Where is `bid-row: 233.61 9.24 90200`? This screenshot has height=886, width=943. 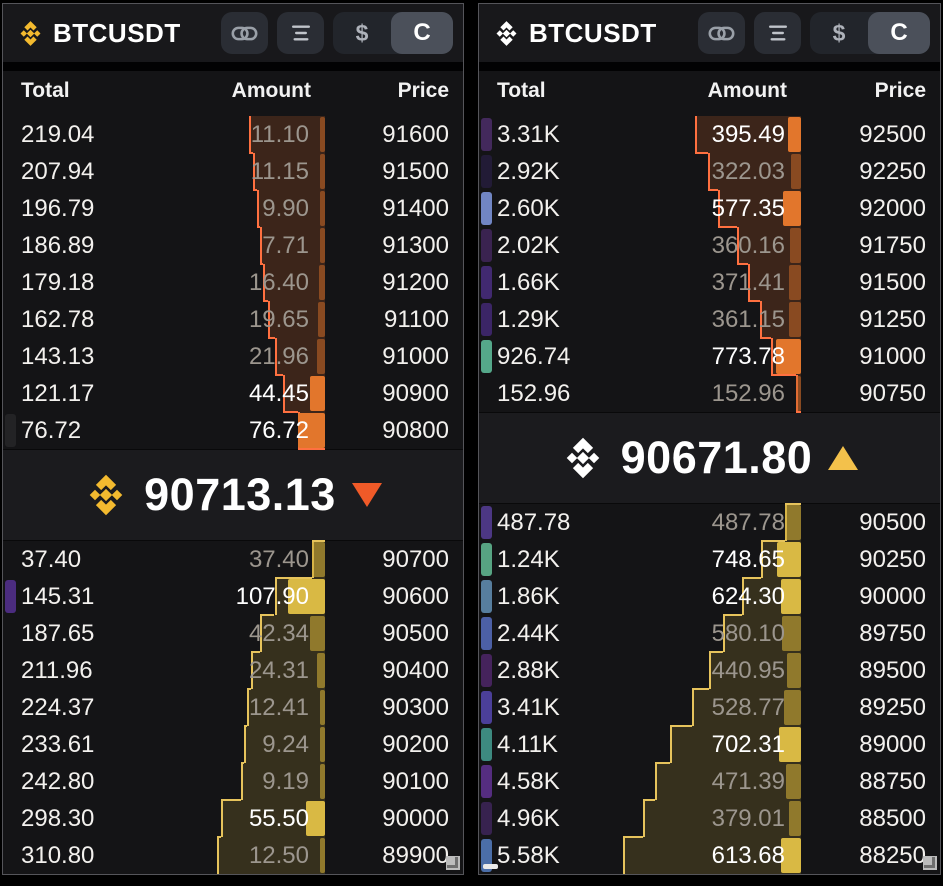 bid-row: 233.61 9.24 90200 is located at coordinates (233, 744).